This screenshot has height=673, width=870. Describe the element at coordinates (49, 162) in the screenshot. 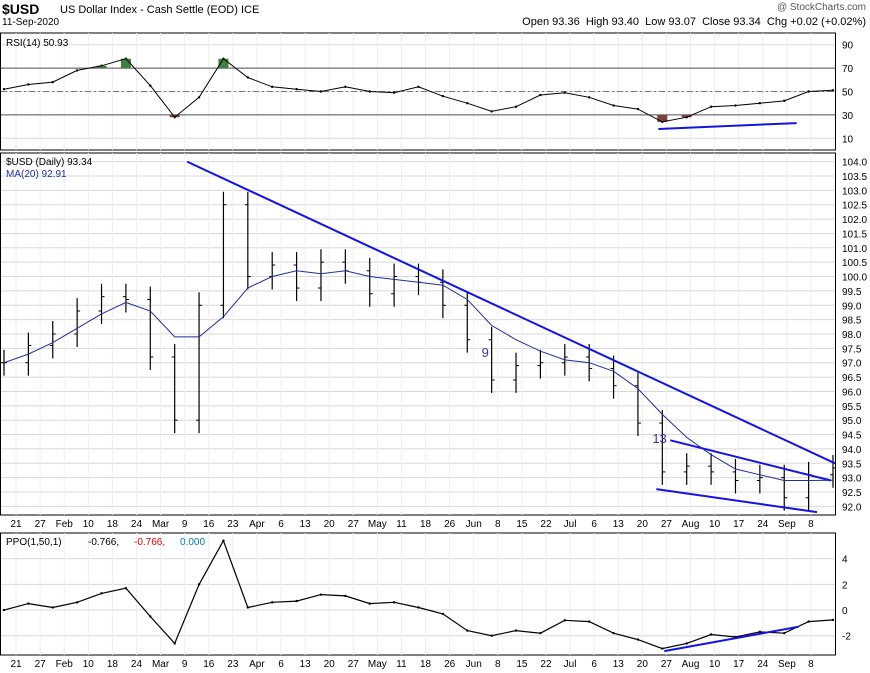

I see `price-legend: $USD (Daily) 93.34` at that location.